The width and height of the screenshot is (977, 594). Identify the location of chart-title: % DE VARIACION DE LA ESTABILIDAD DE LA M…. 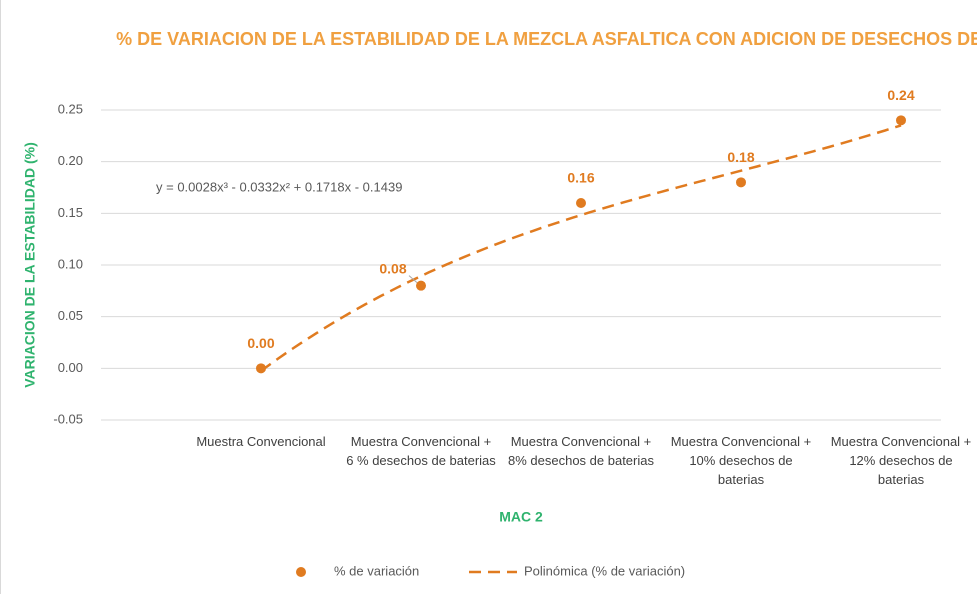
(546, 39).